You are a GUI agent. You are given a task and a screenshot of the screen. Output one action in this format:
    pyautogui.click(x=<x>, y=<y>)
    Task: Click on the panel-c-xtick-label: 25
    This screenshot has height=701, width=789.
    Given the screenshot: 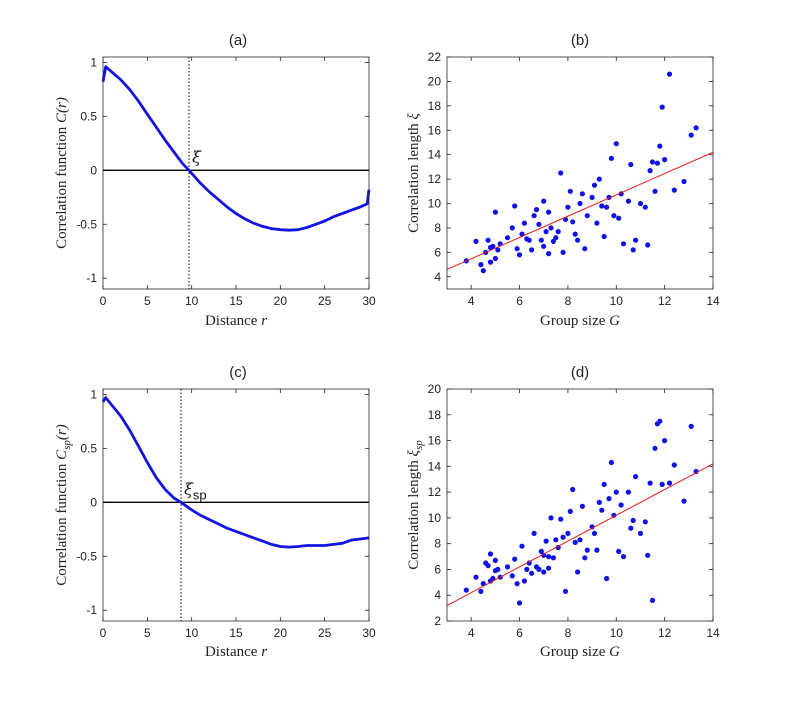 What is the action you would take?
    pyautogui.click(x=325, y=633)
    